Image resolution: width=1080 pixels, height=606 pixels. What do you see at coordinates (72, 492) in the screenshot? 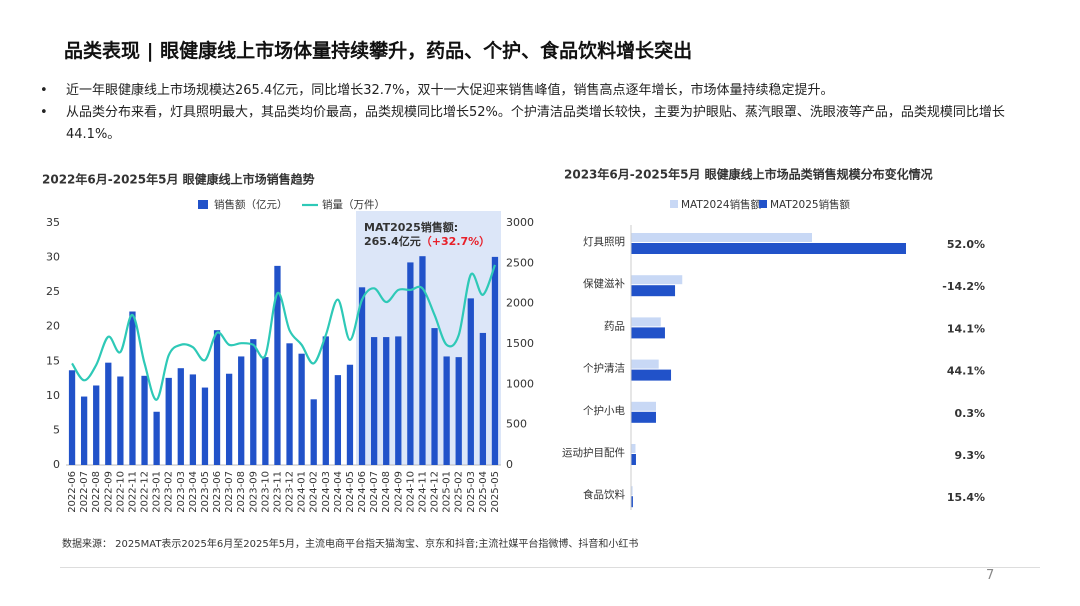
I see `x-tick-label: 2022-06` at bounding box center [72, 492].